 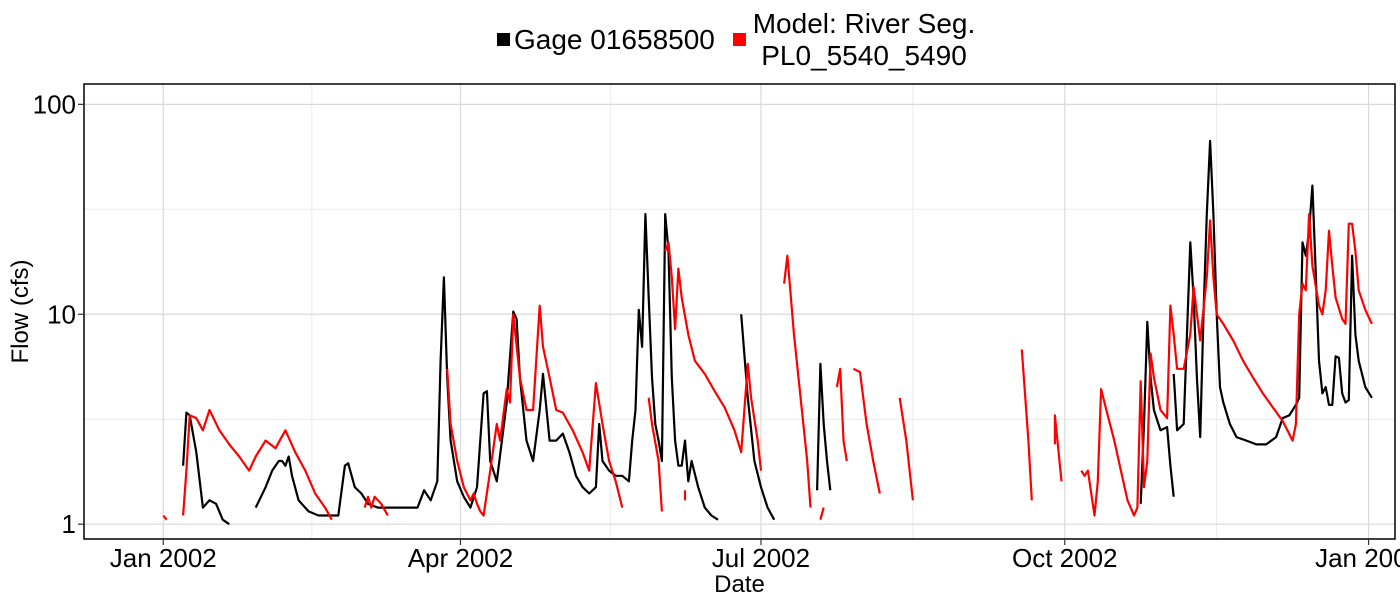 What do you see at coordinates (69, 524) in the screenshot?
I see `y-tick-label: 1` at bounding box center [69, 524].